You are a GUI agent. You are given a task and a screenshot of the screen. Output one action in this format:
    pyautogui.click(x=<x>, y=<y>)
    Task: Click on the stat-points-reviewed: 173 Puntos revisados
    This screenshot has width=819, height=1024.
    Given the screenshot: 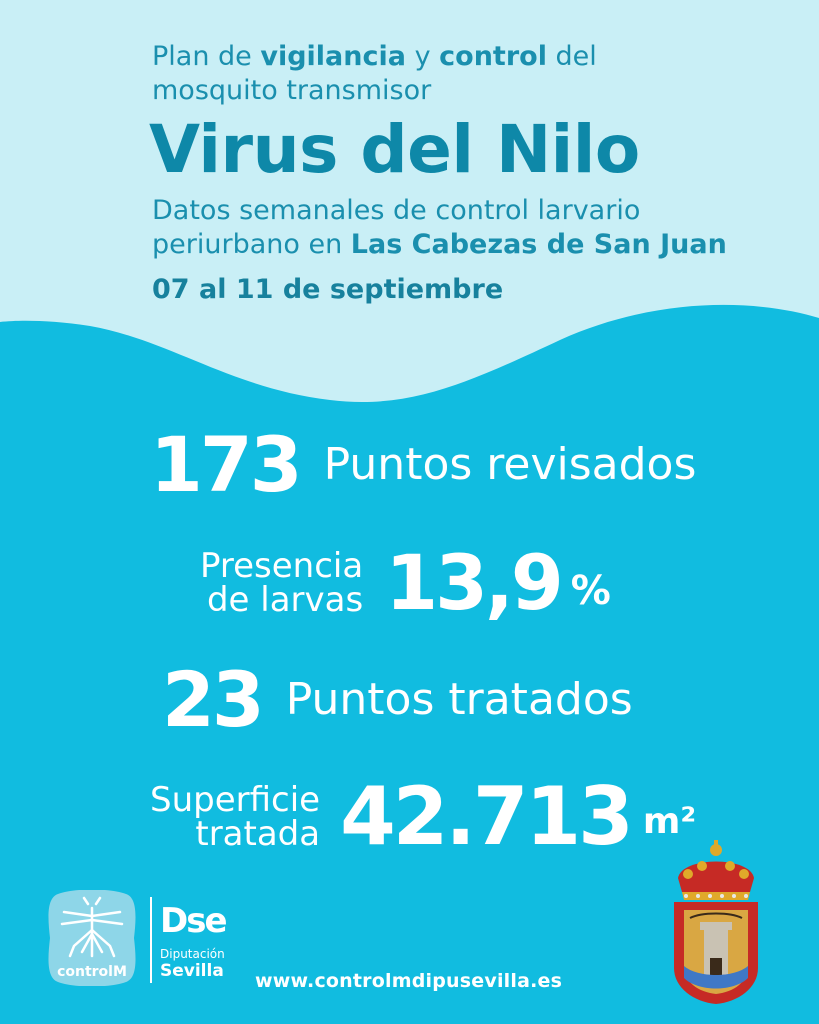 What is the action you would take?
    pyautogui.click(x=423, y=464)
    